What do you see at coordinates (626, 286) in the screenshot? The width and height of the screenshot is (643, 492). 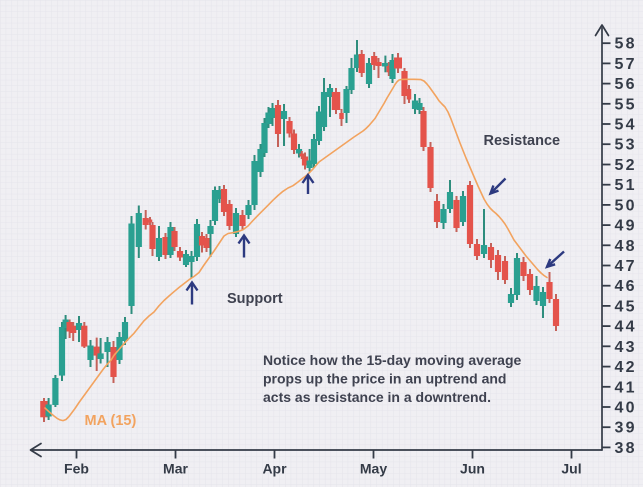 I see `svg-text: 46` at bounding box center [626, 286].